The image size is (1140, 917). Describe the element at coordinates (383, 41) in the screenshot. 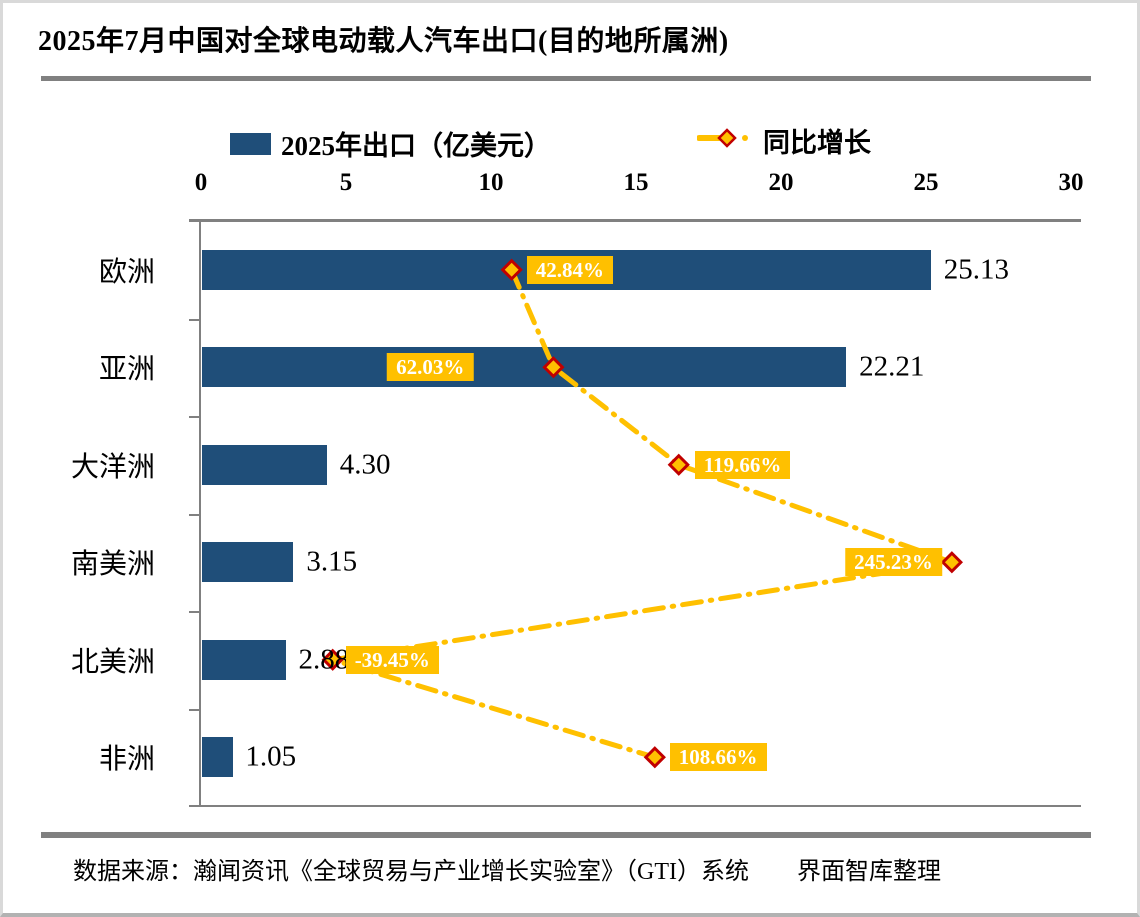

I see `chart-title: 2025年7月中国对全球电动载人汽车出口(目的地所属洲)` at that location.